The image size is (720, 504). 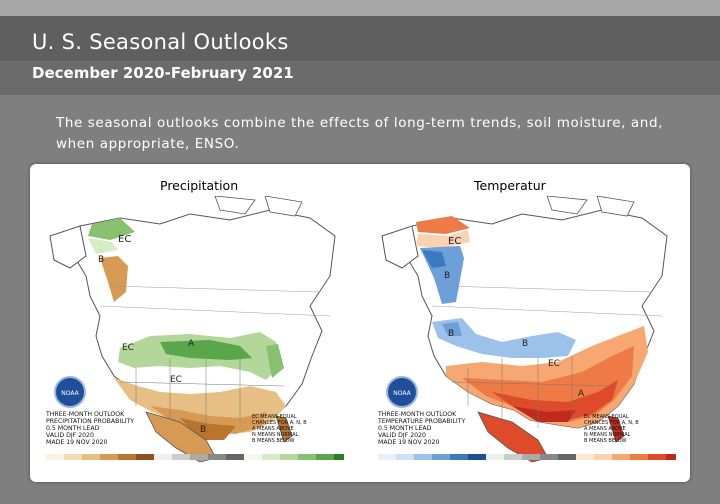 What do you see at coordinates (199, 185) in the screenshot?
I see `precipitation-map-label: Precipitation` at bounding box center [199, 185].